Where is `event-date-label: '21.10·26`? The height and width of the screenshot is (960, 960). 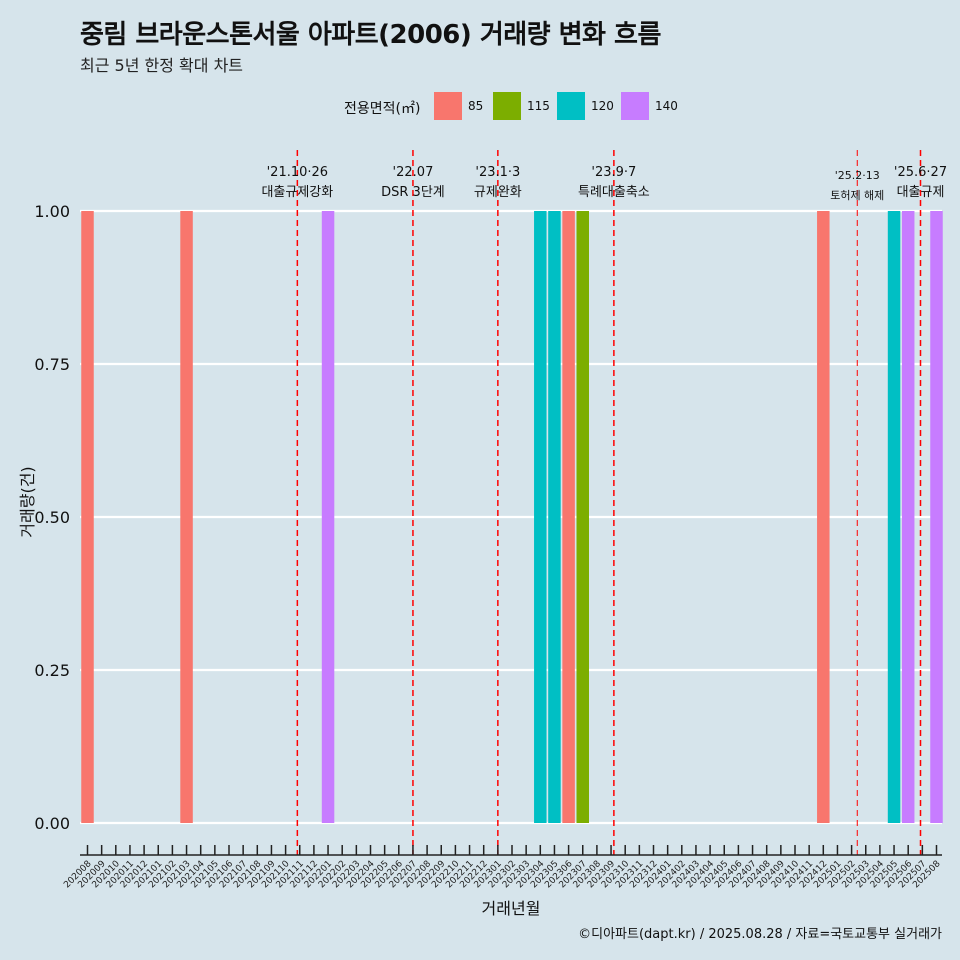 event-date-label: '21.10·26 is located at coordinates (297, 172).